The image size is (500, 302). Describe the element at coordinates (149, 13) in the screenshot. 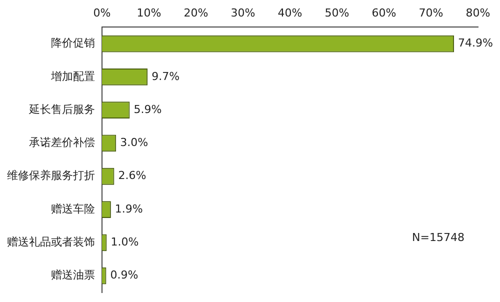

I see `x-tick-label: 10%` at that location.